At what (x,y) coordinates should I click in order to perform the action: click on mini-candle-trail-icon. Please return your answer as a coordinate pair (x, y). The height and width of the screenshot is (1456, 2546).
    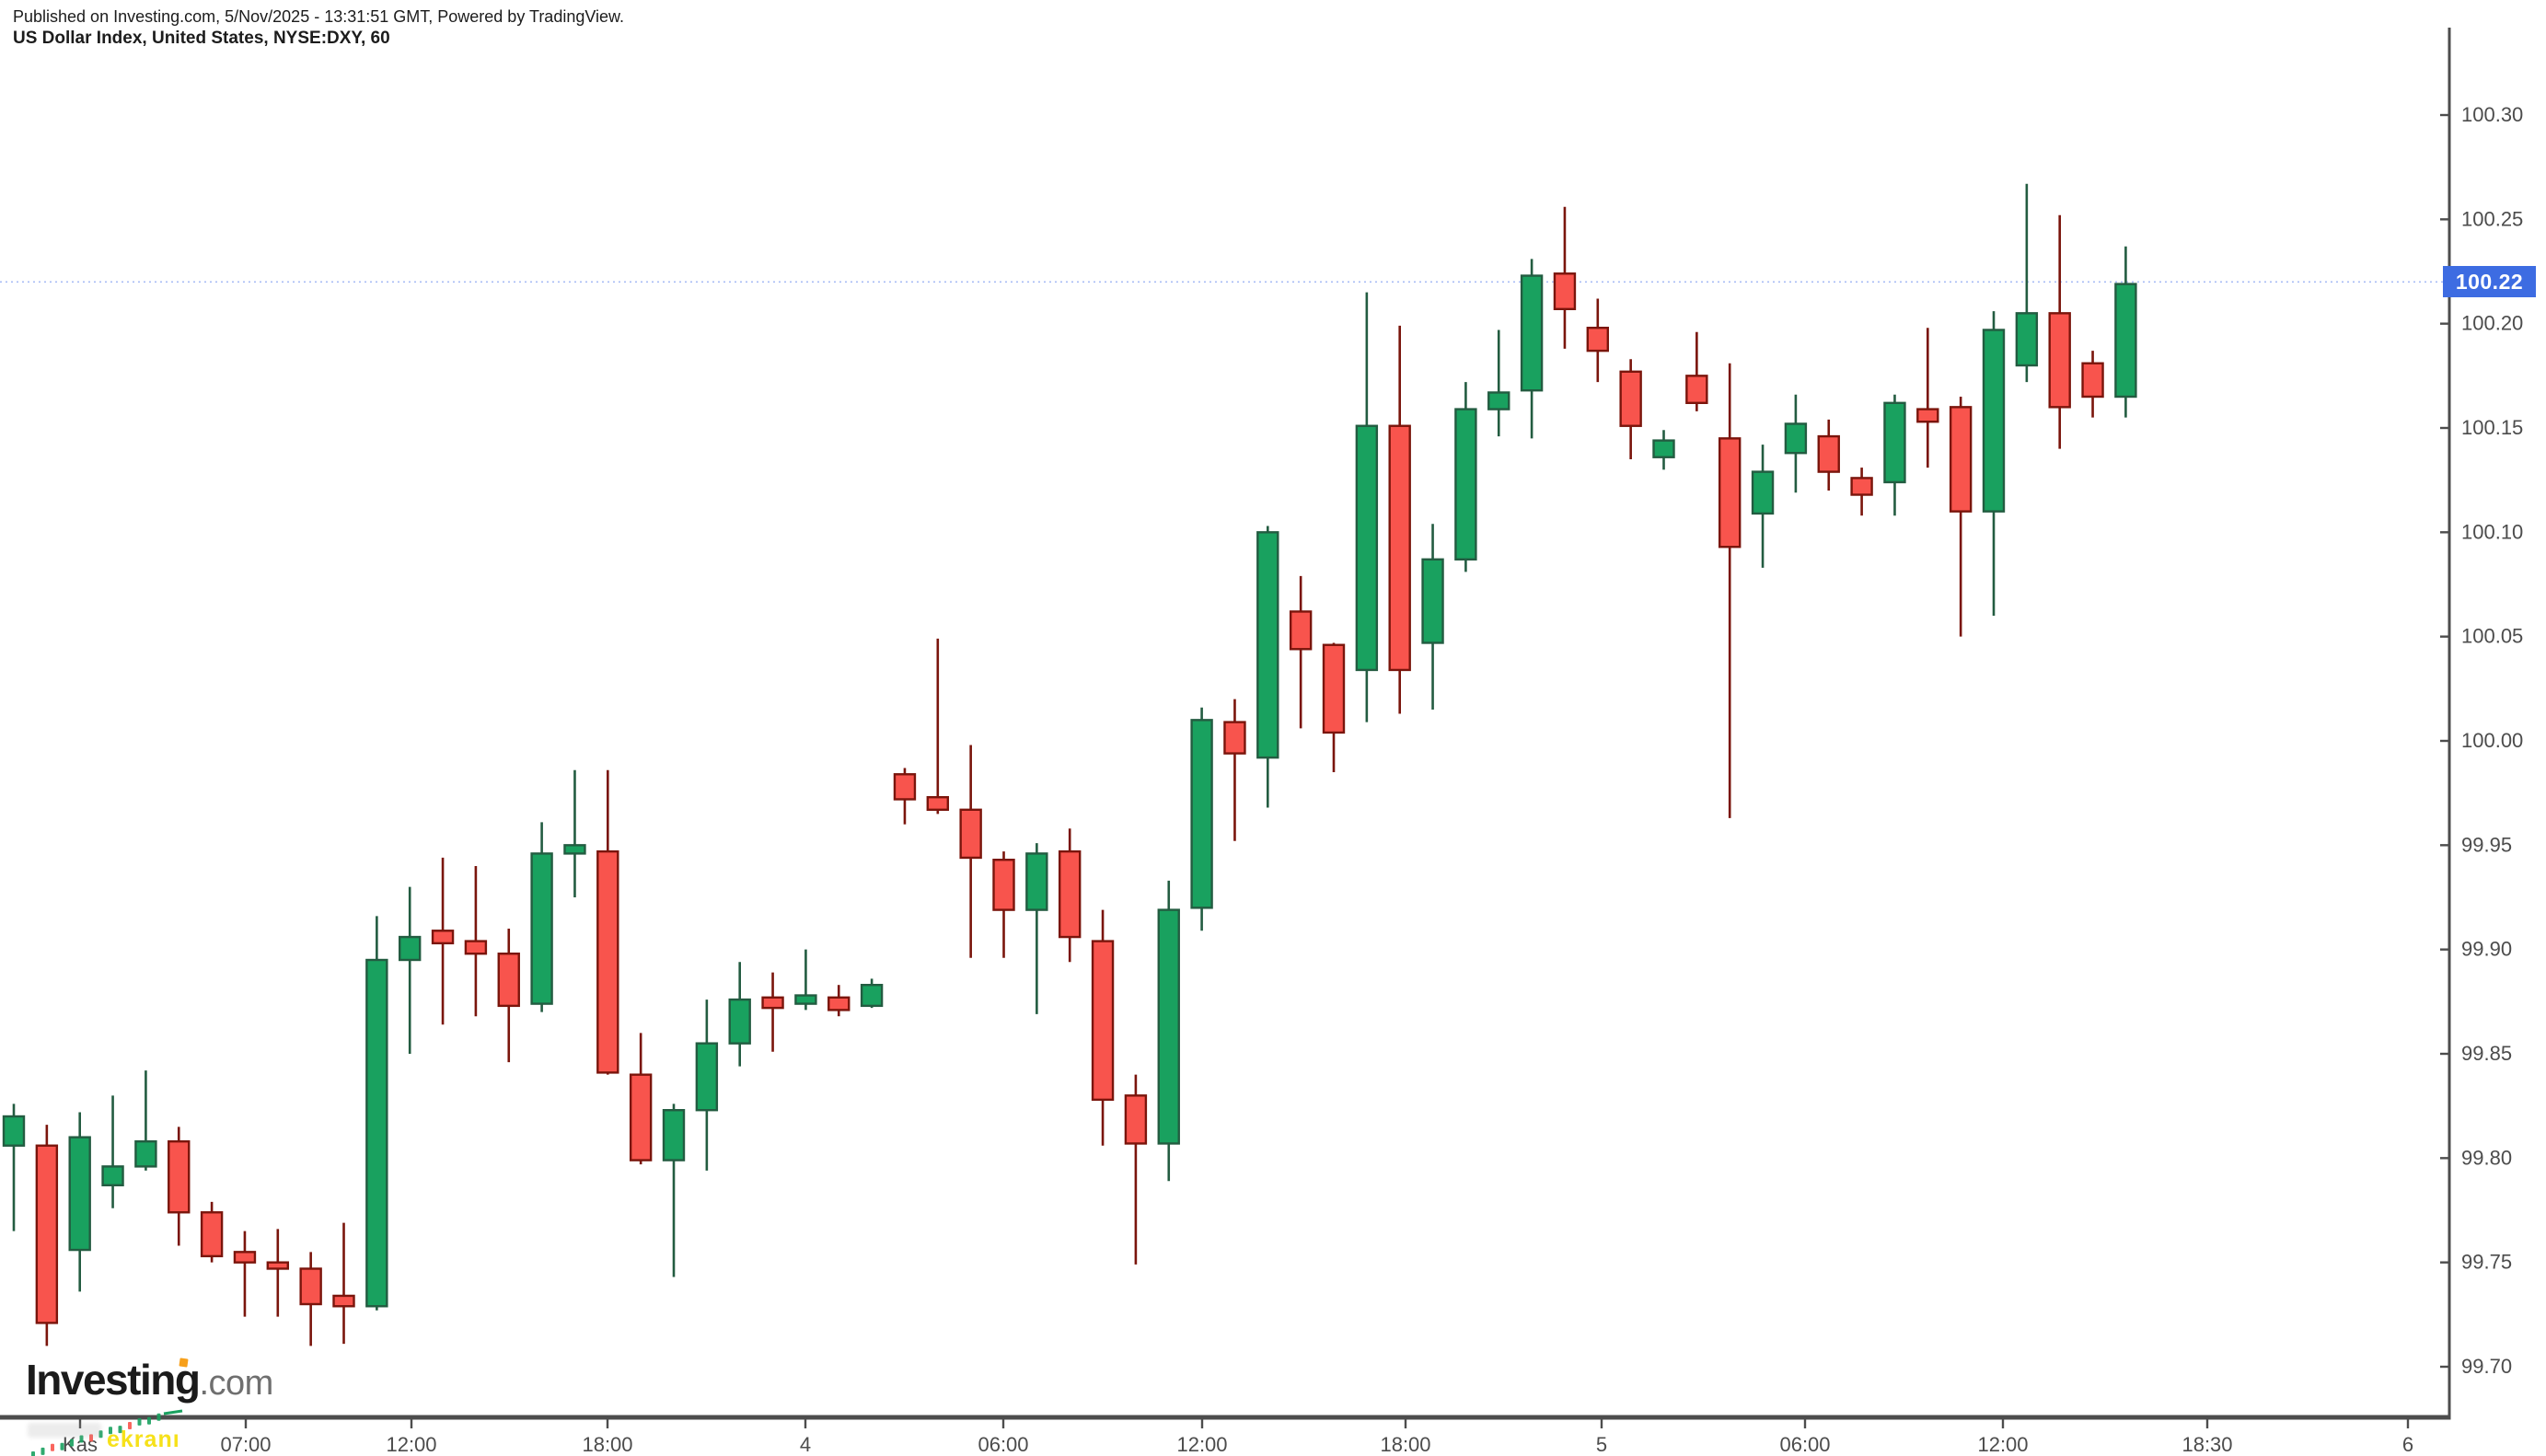
    Looking at the image, I should click on (107, 1432).